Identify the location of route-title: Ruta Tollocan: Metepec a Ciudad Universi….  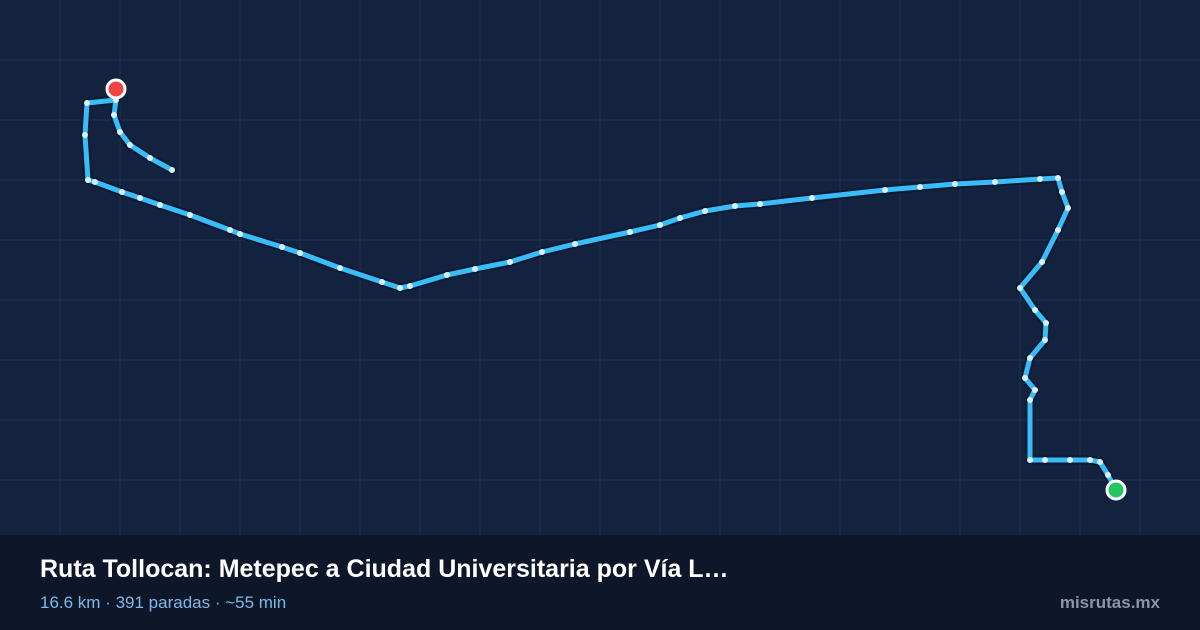
(384, 569).